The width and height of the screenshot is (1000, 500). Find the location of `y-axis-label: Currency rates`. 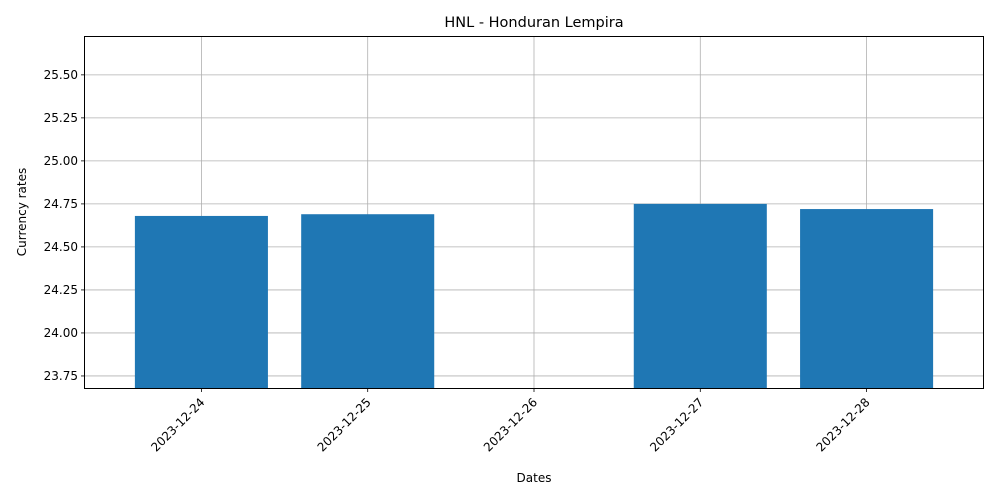

y-axis-label: Currency rates is located at coordinates (22, 212).